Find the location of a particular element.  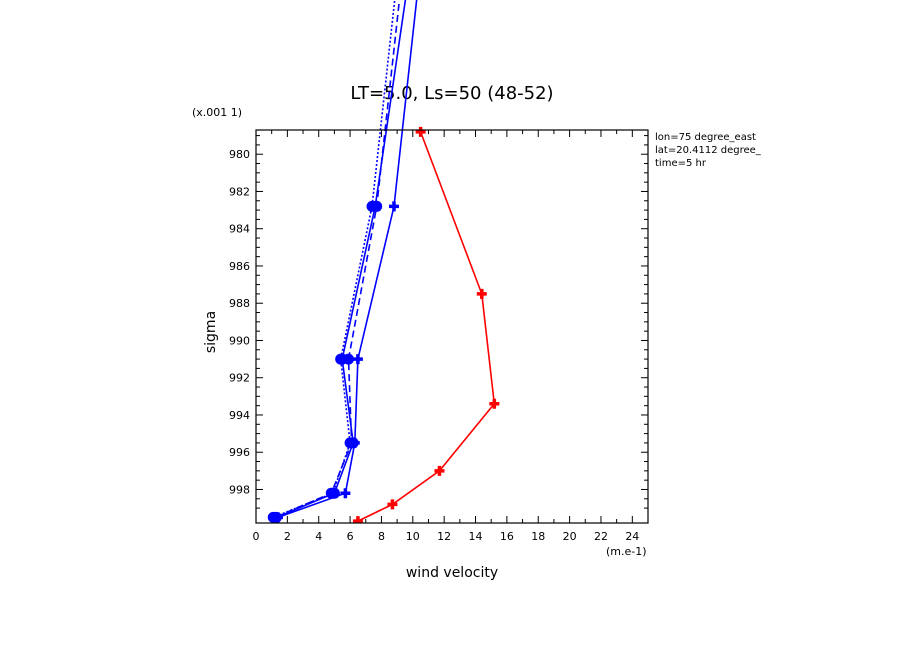

x-tick-label: 14 is located at coordinates (476, 536).